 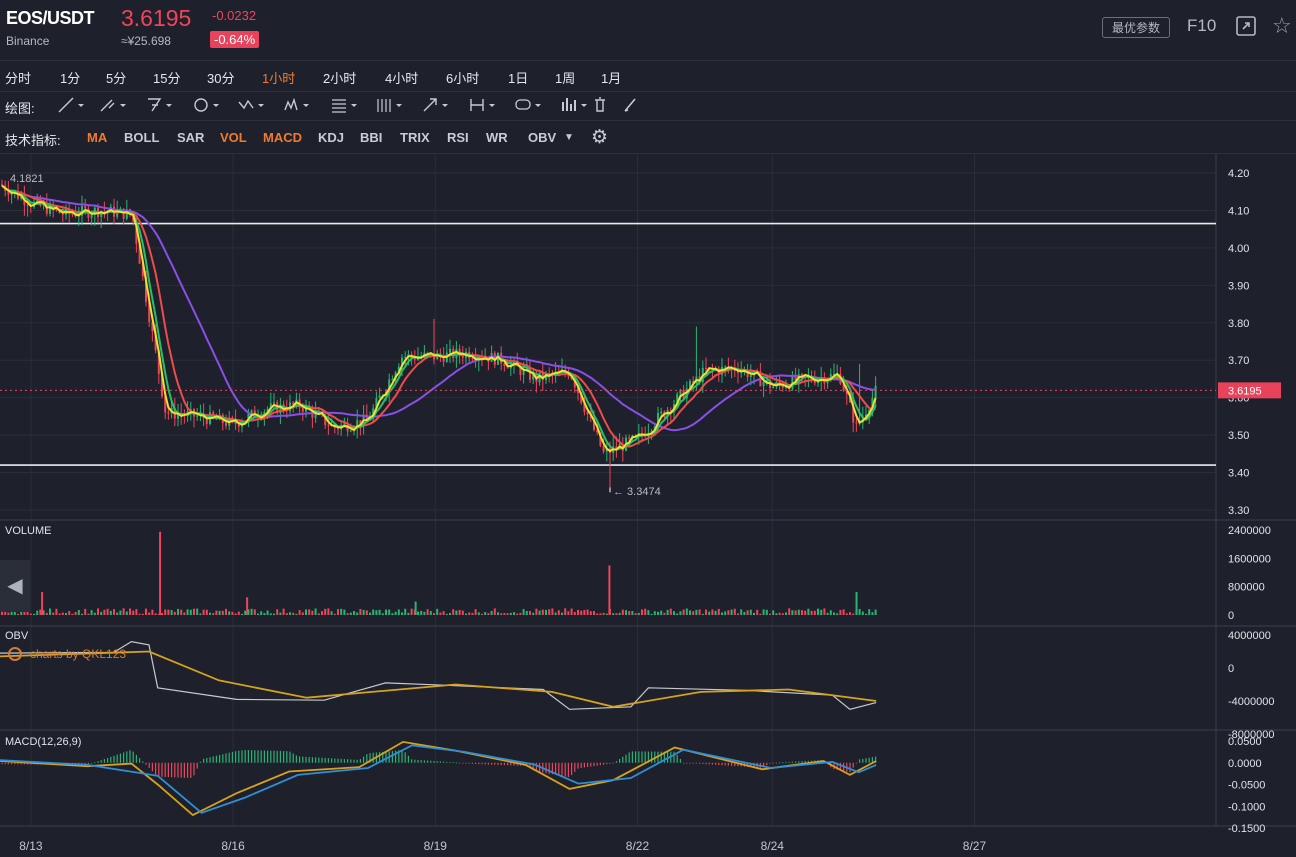 I want to click on indicator-vol: VOL, so click(x=233, y=137).